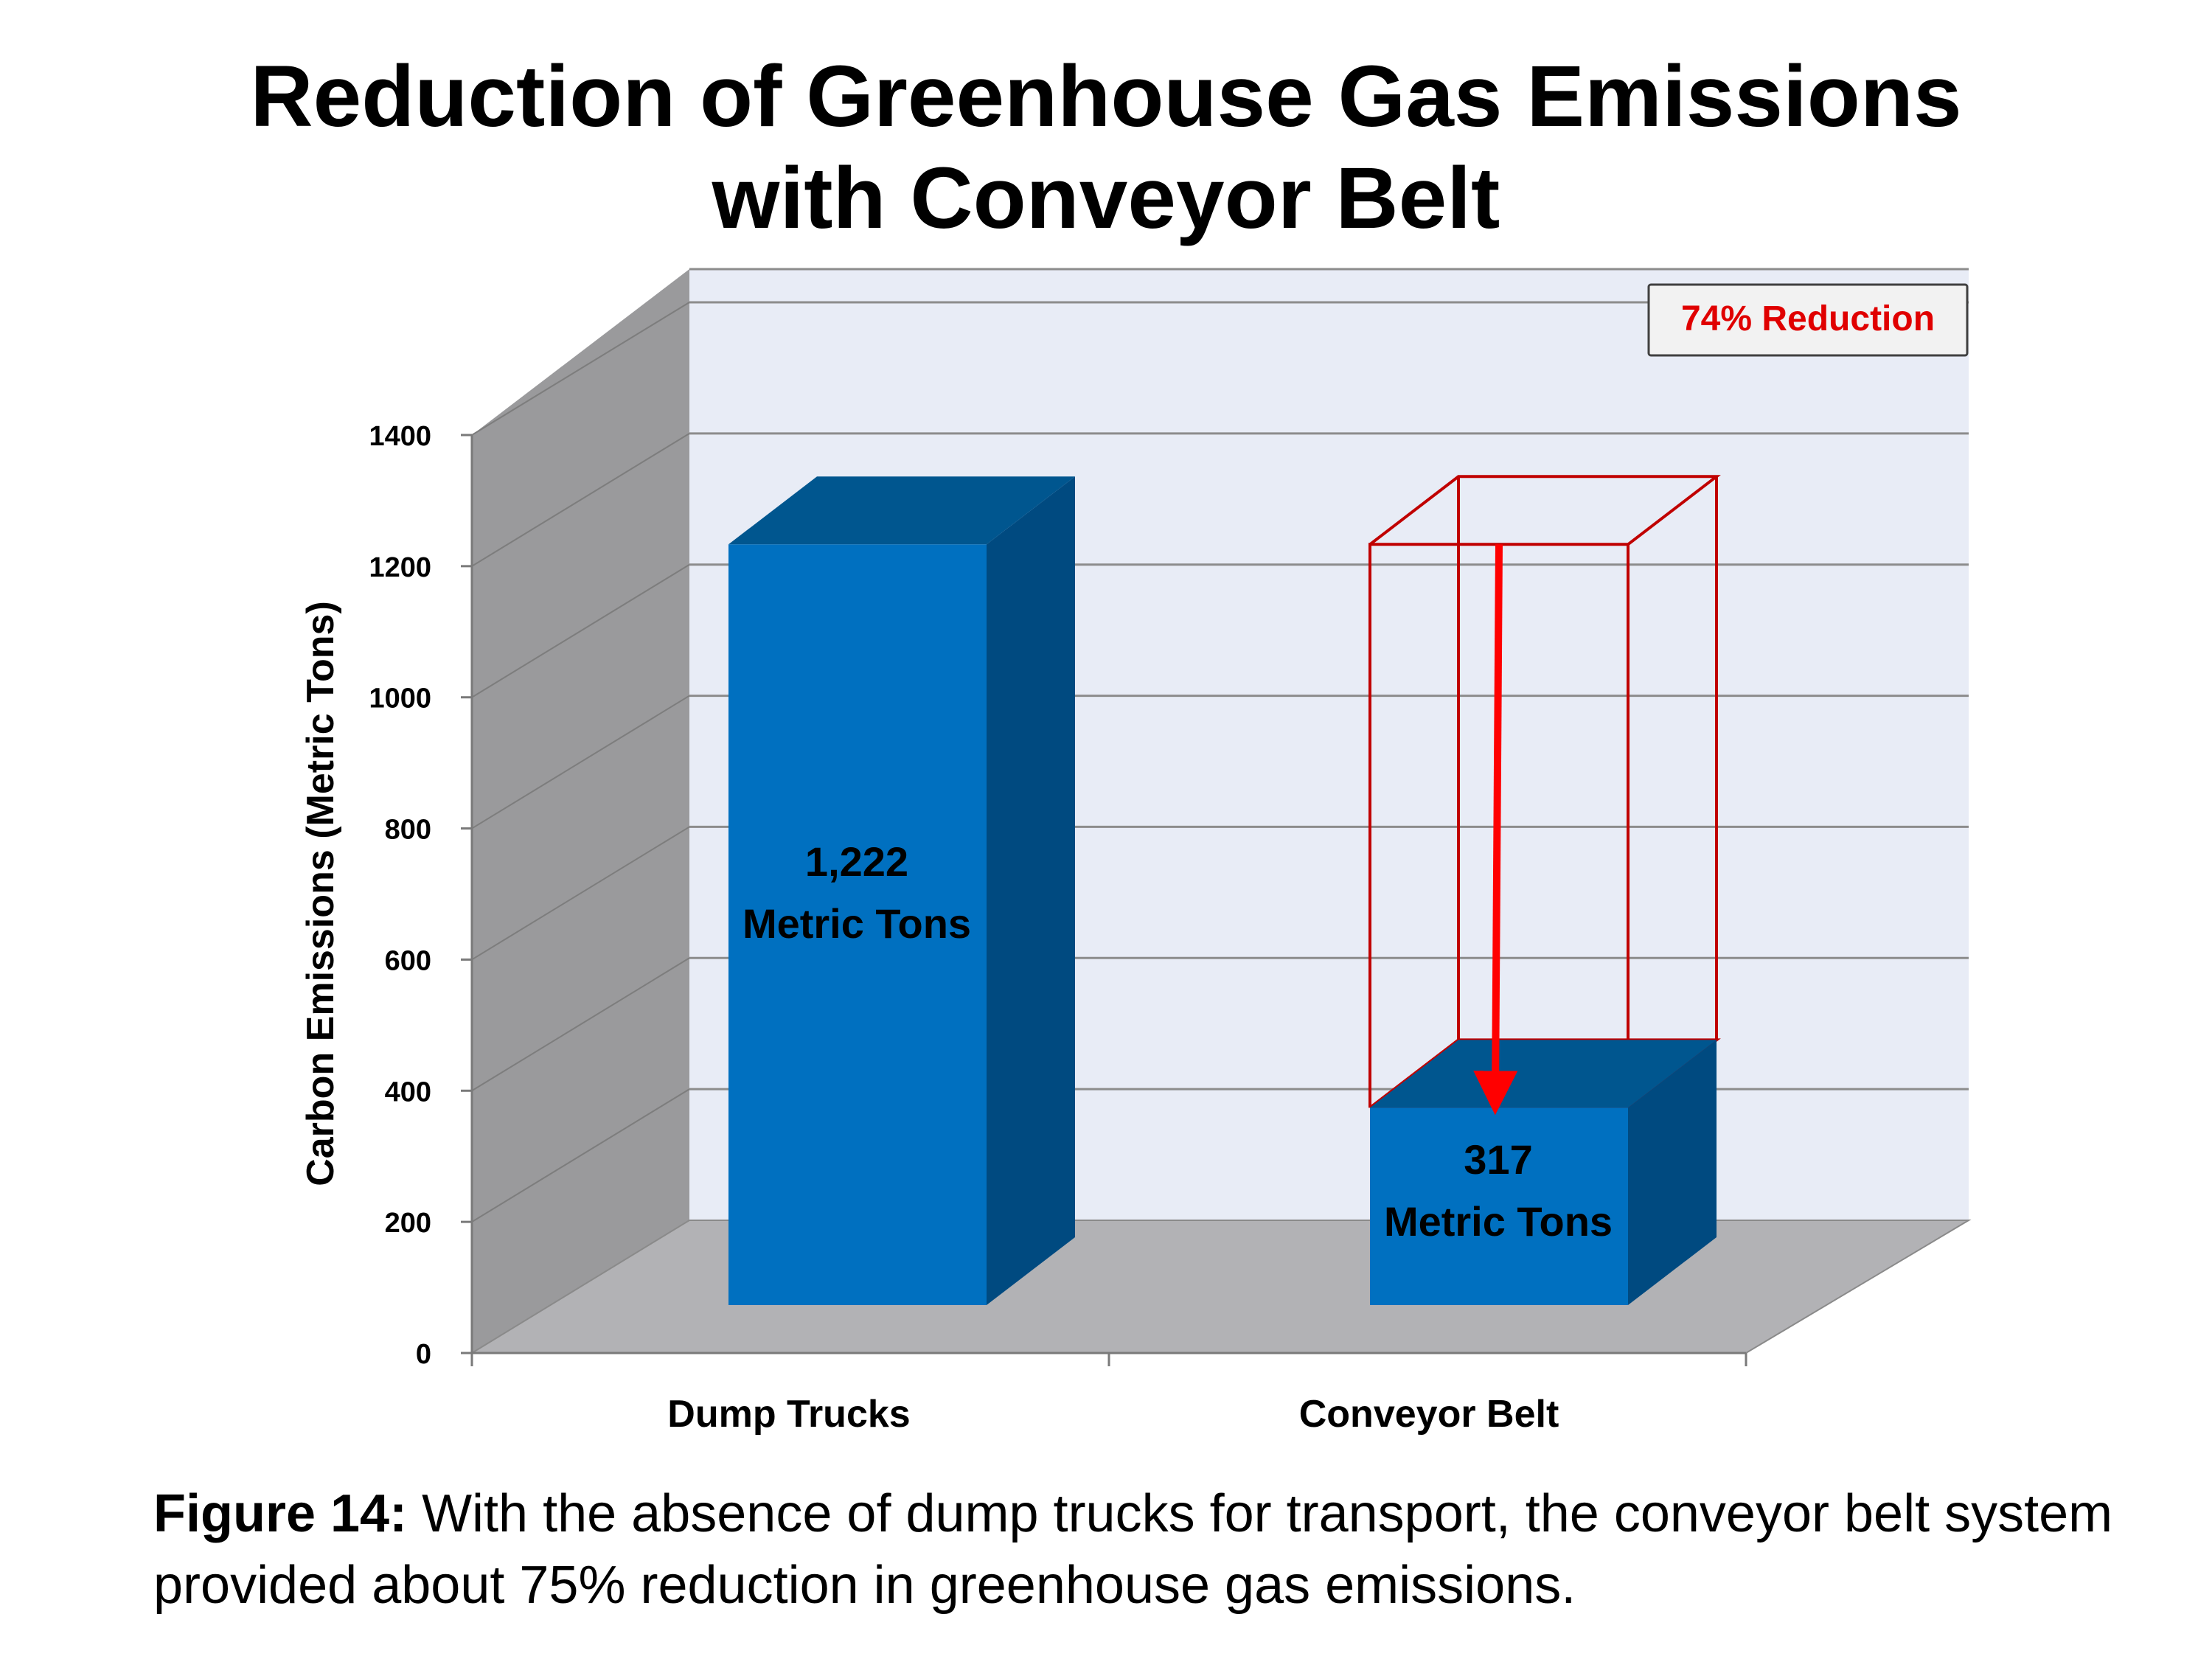 The width and height of the screenshot is (2212, 1659). What do you see at coordinates (1106, 96) in the screenshot?
I see `chart-title-line-1: Reduction of Greenhouse Gas Emissions` at bounding box center [1106, 96].